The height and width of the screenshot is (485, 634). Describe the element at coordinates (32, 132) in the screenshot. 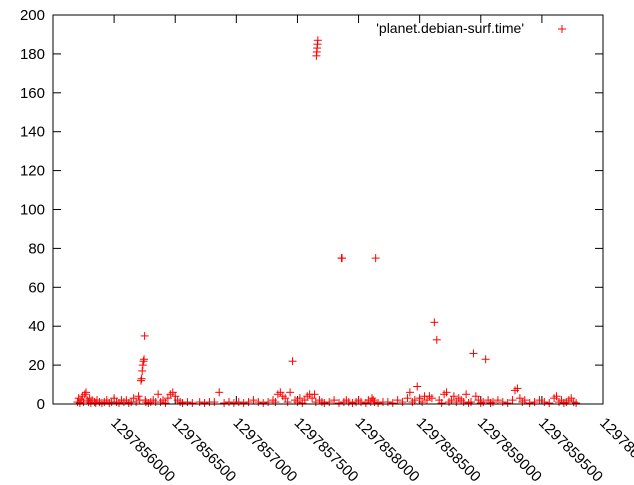

I see `y-tick-label: 140` at that location.